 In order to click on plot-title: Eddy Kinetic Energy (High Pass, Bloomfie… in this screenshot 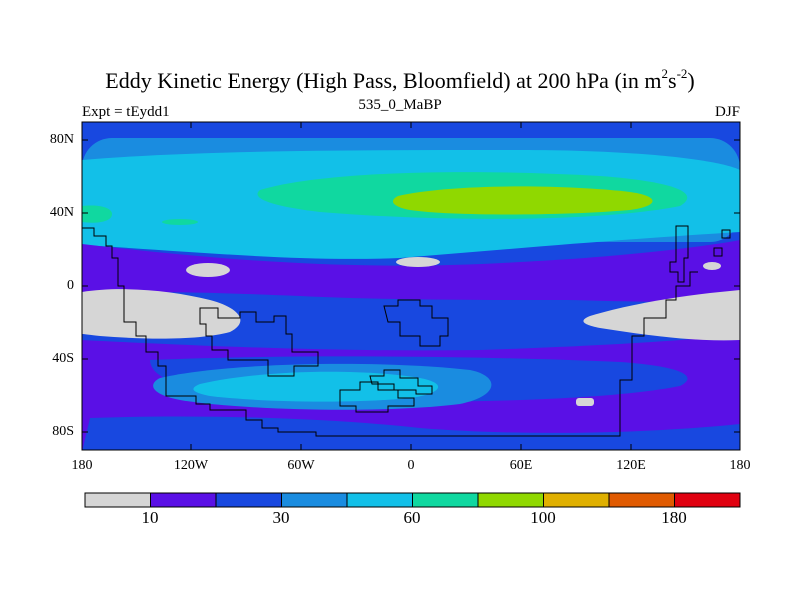, I will do `click(400, 79)`.